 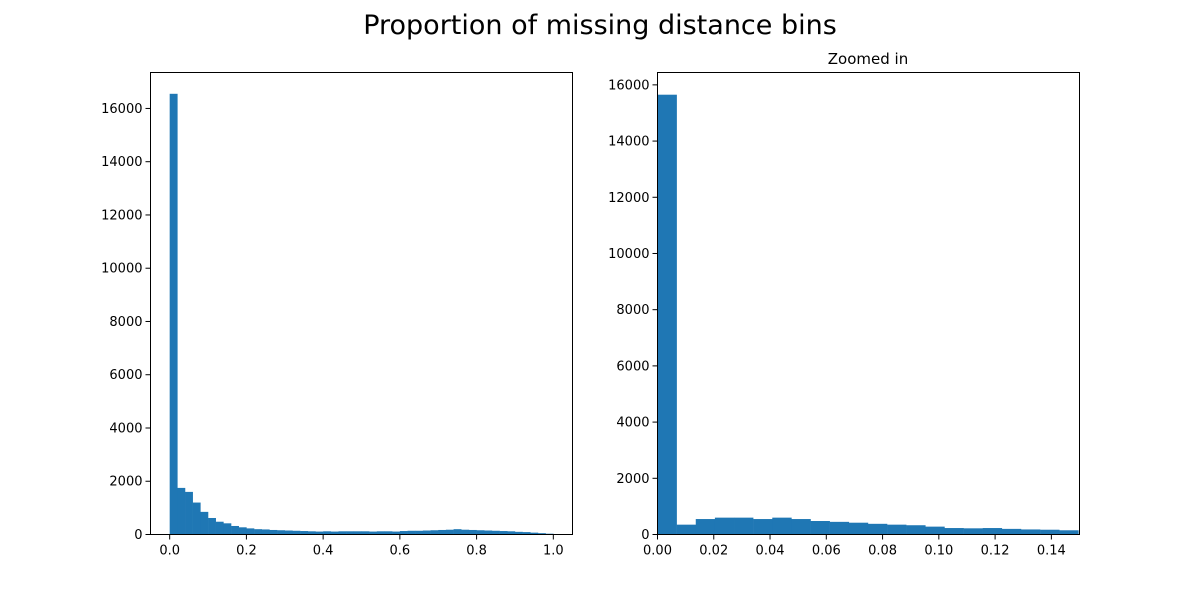 I want to click on x-tick-label: 0.2, so click(x=246, y=551).